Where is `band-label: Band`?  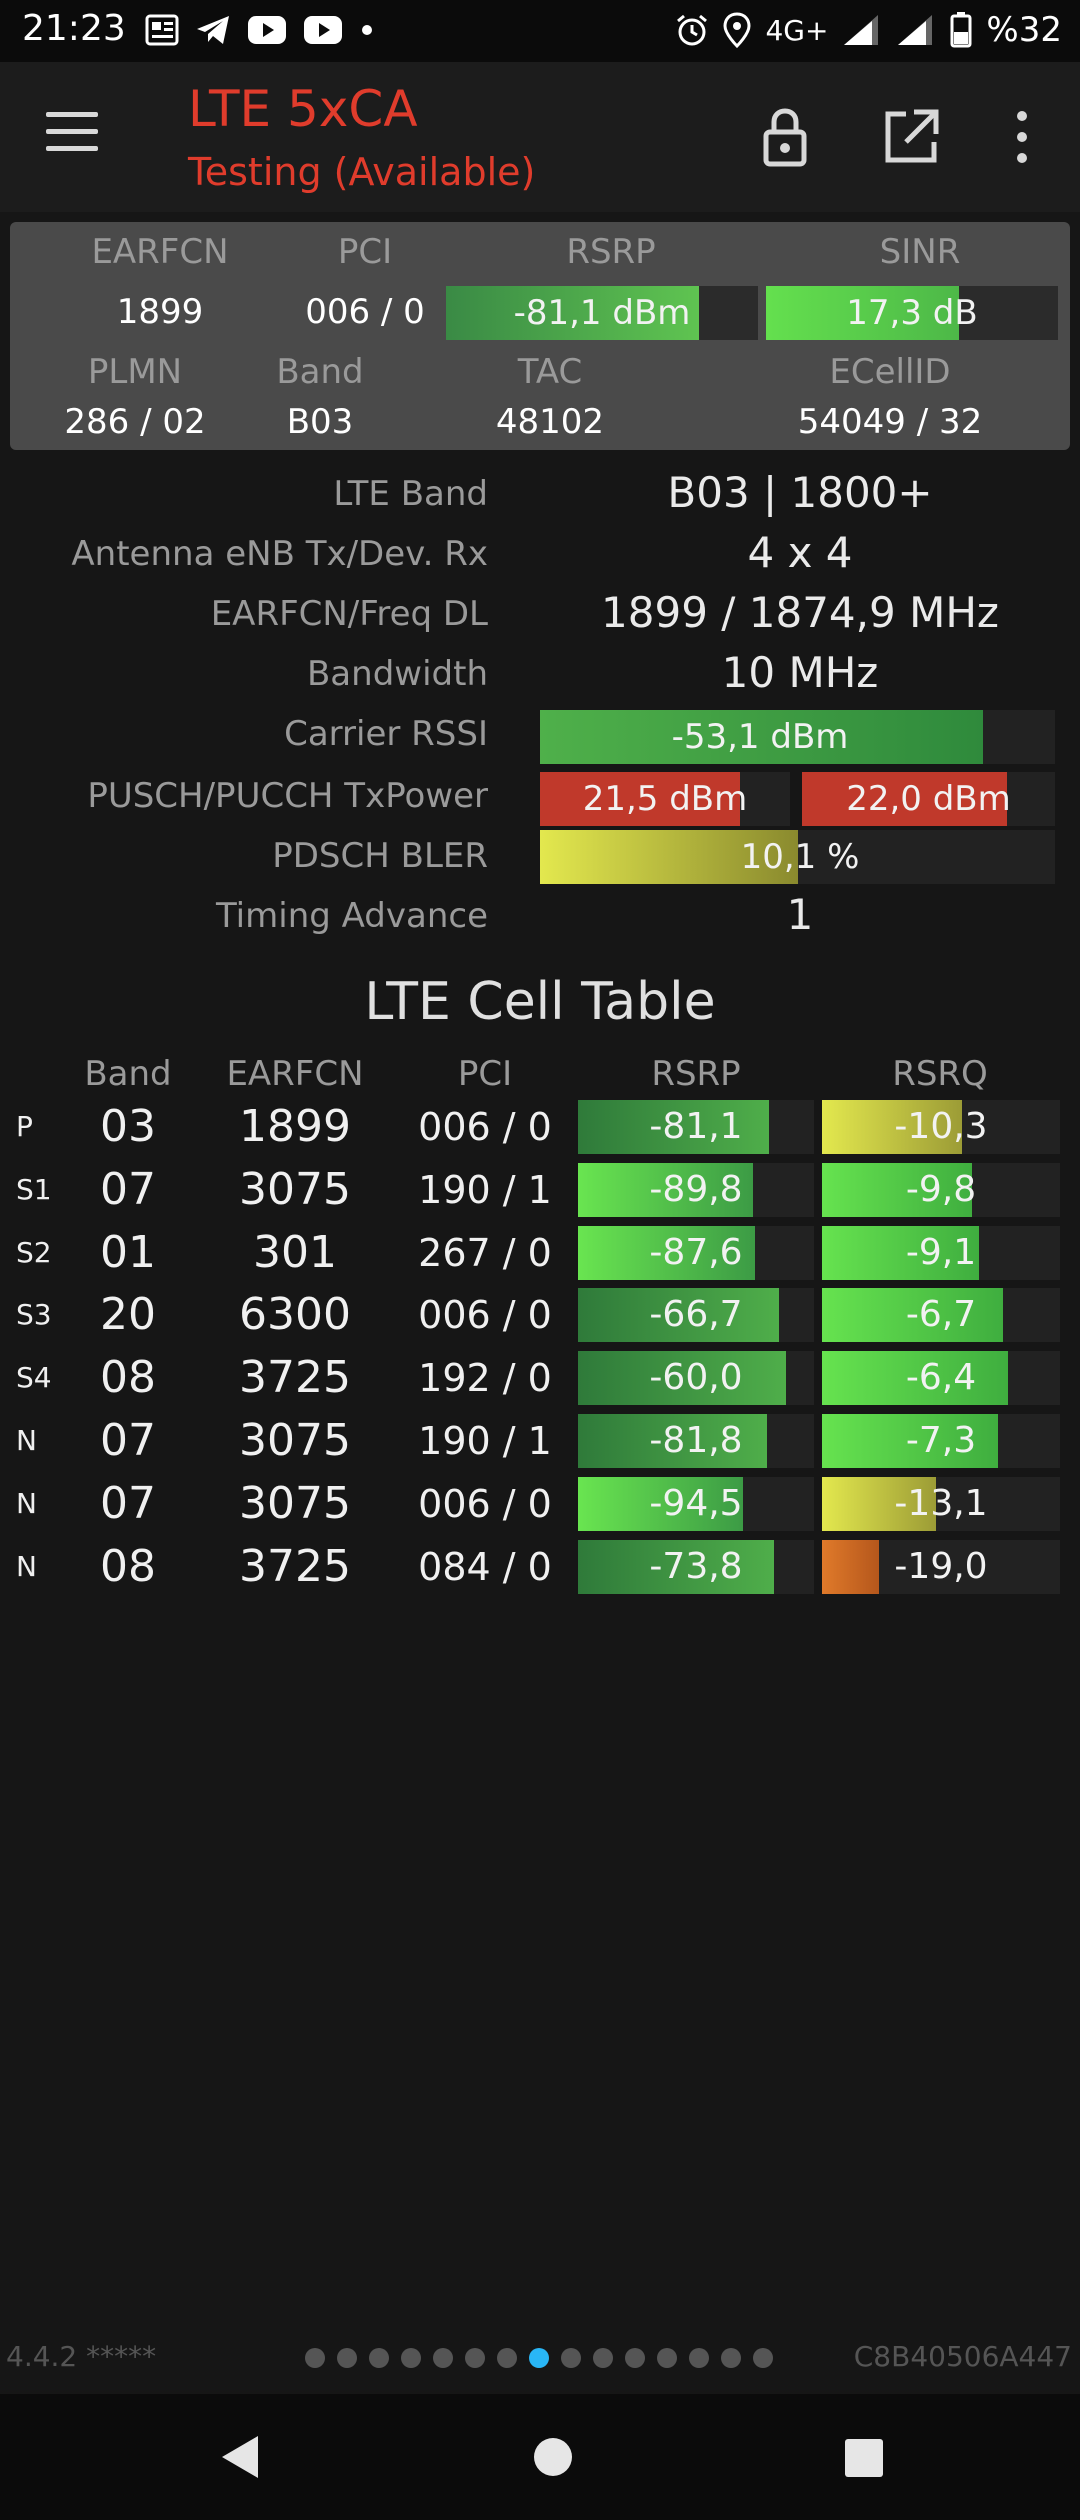 band-label: Band is located at coordinates (320, 372).